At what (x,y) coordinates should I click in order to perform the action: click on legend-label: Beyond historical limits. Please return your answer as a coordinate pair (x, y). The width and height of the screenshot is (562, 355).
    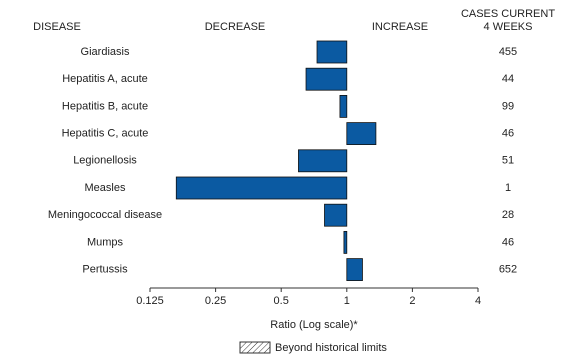
    Looking at the image, I should click on (331, 348).